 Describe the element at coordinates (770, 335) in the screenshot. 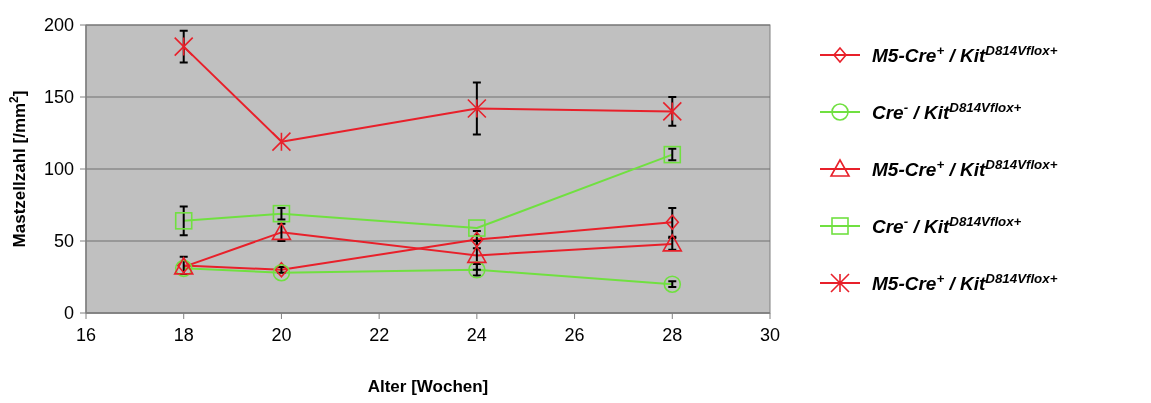

I see `x-tick-label: 30` at that location.